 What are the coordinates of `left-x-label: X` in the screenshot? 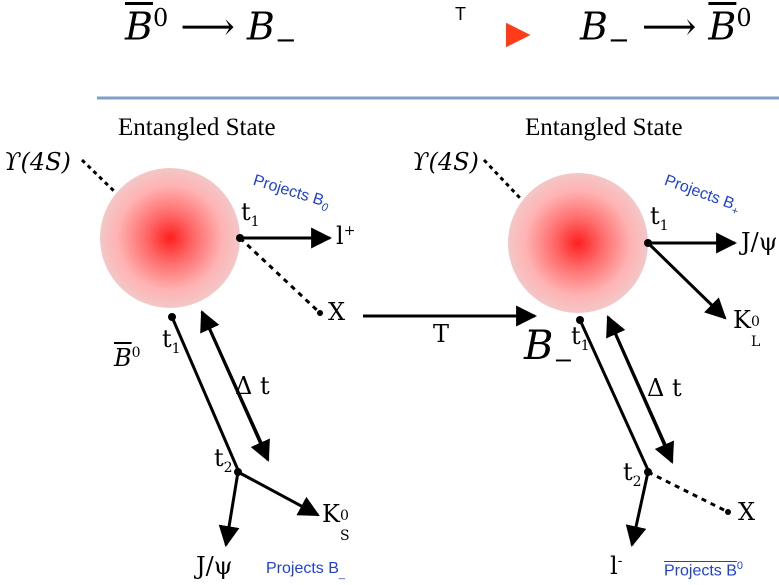 It's located at (337, 312).